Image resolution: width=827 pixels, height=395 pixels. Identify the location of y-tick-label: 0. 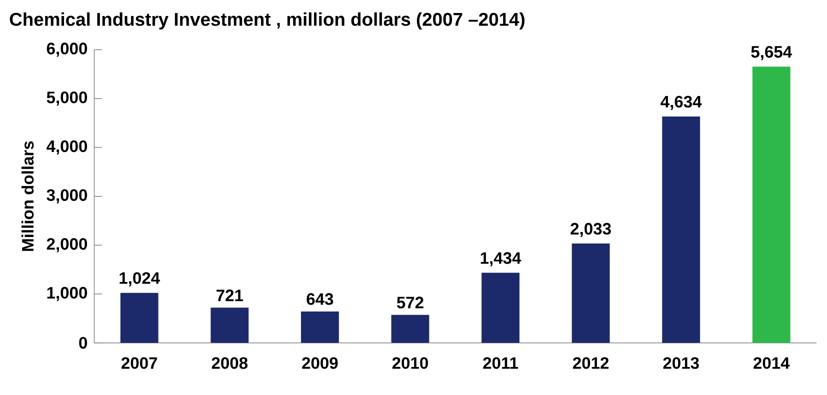
(83, 342).